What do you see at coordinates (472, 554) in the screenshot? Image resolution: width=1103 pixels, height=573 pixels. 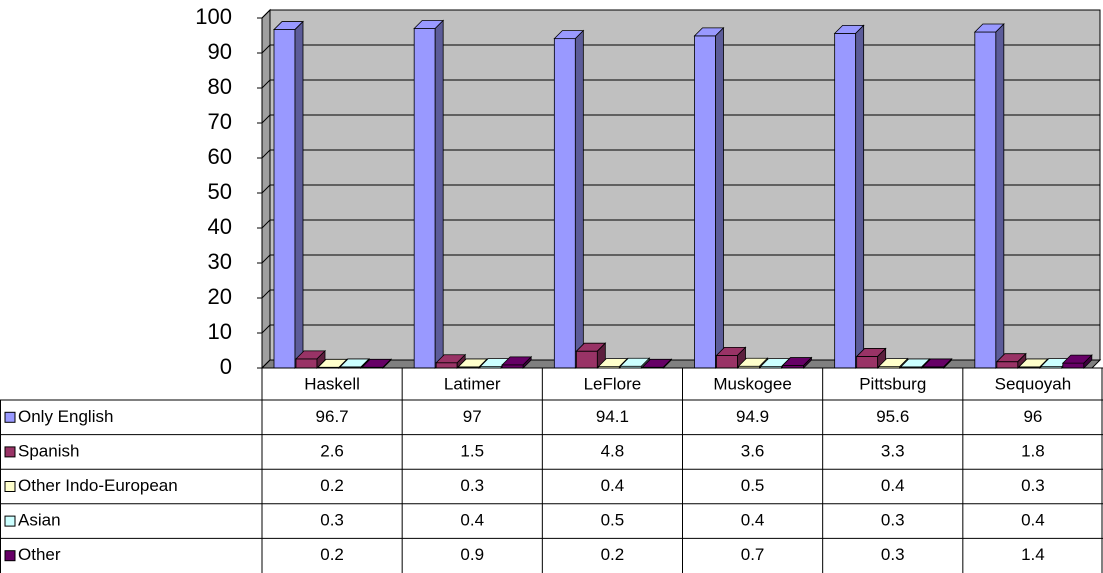 I see `table-cell: 0.9` at bounding box center [472, 554].